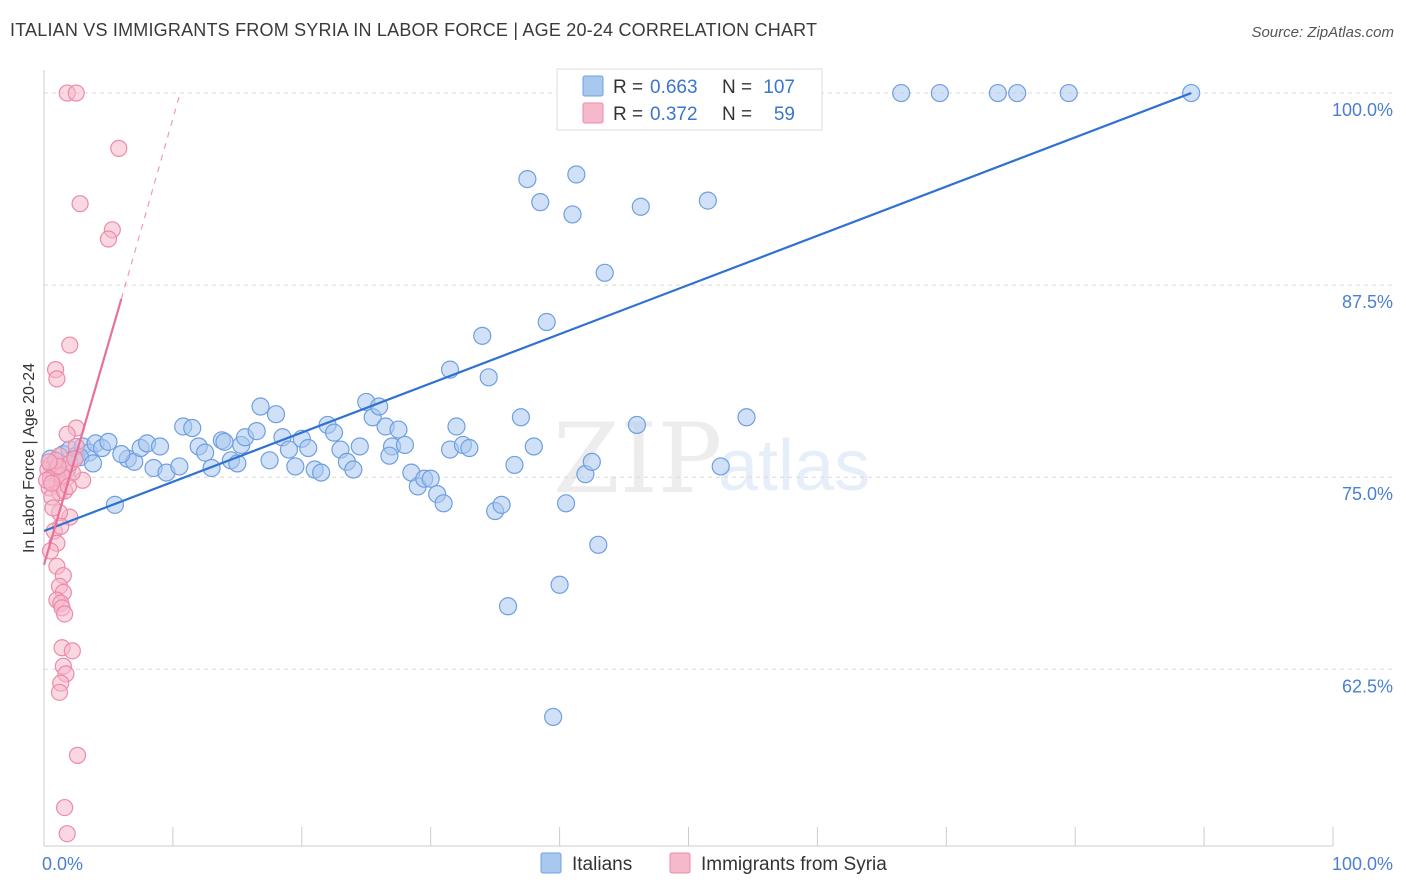 This screenshot has height=892, width=1406. I want to click on legend-n-label-syria: N =, so click(737, 114).